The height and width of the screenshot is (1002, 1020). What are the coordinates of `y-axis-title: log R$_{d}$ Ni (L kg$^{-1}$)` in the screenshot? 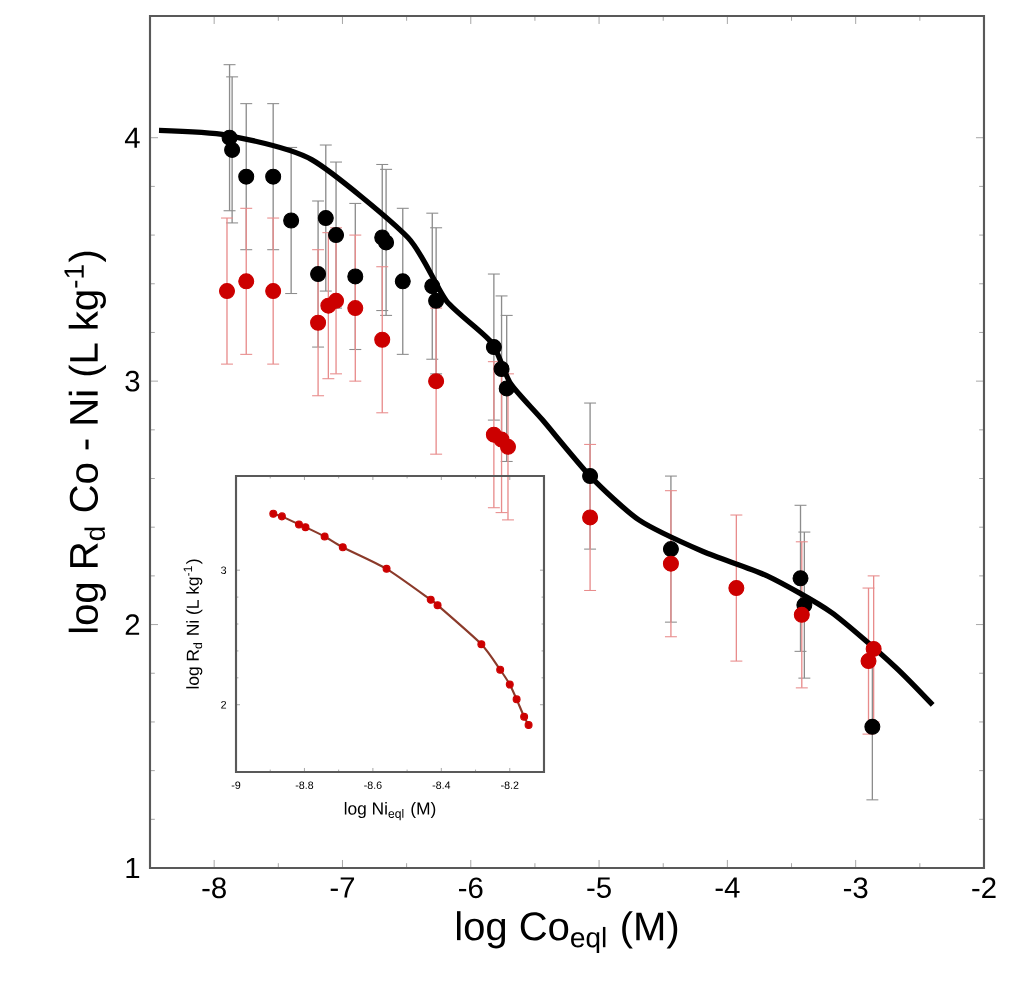 It's located at (193, 624).